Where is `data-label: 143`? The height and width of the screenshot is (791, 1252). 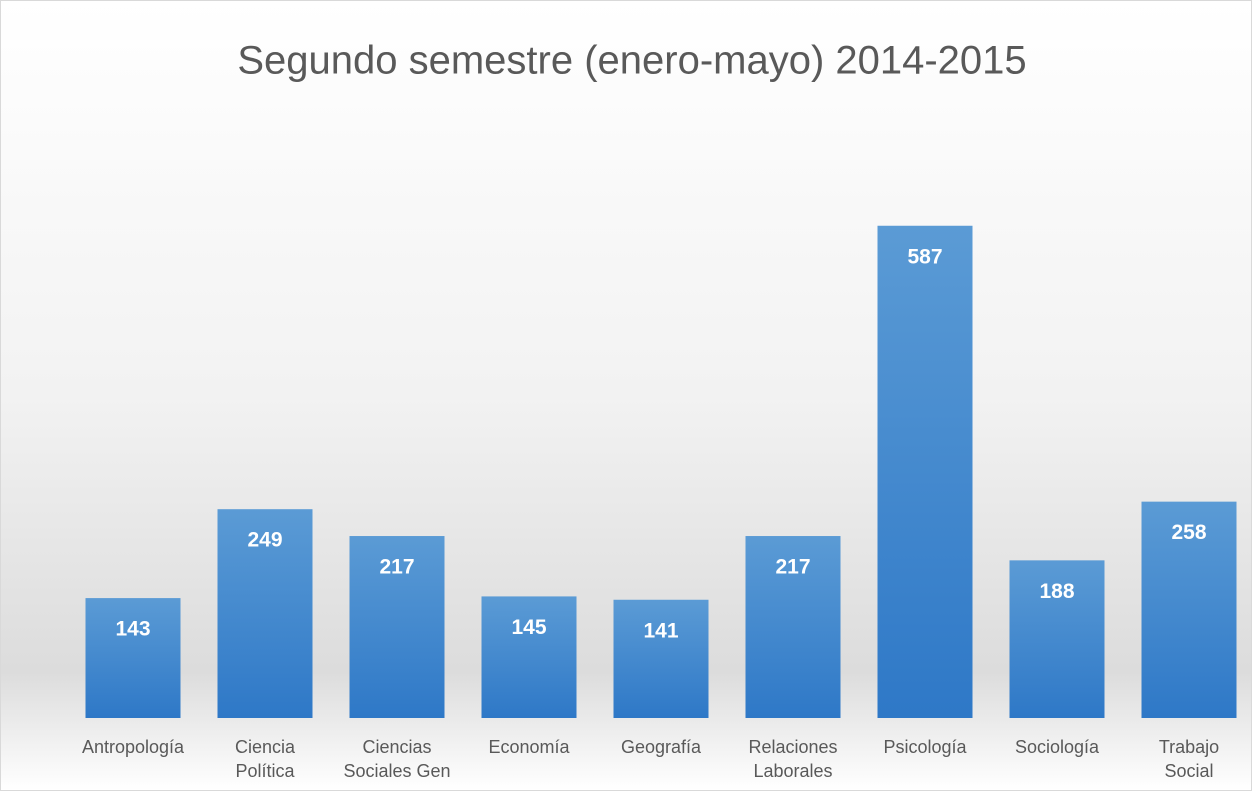
data-label: 143 is located at coordinates (132, 629).